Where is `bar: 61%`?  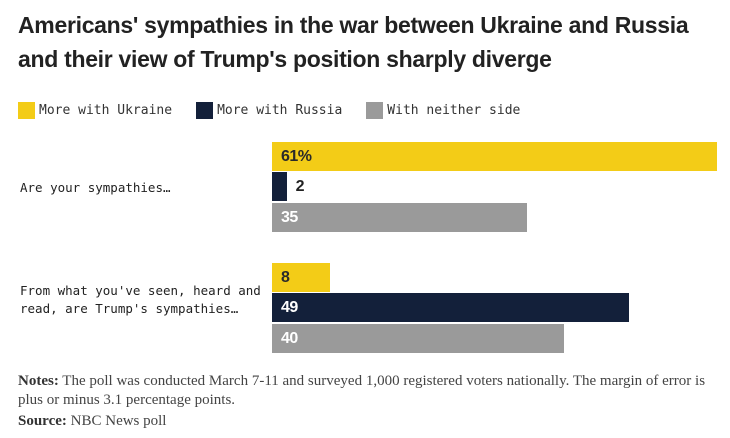 bar: 61% is located at coordinates (494, 156).